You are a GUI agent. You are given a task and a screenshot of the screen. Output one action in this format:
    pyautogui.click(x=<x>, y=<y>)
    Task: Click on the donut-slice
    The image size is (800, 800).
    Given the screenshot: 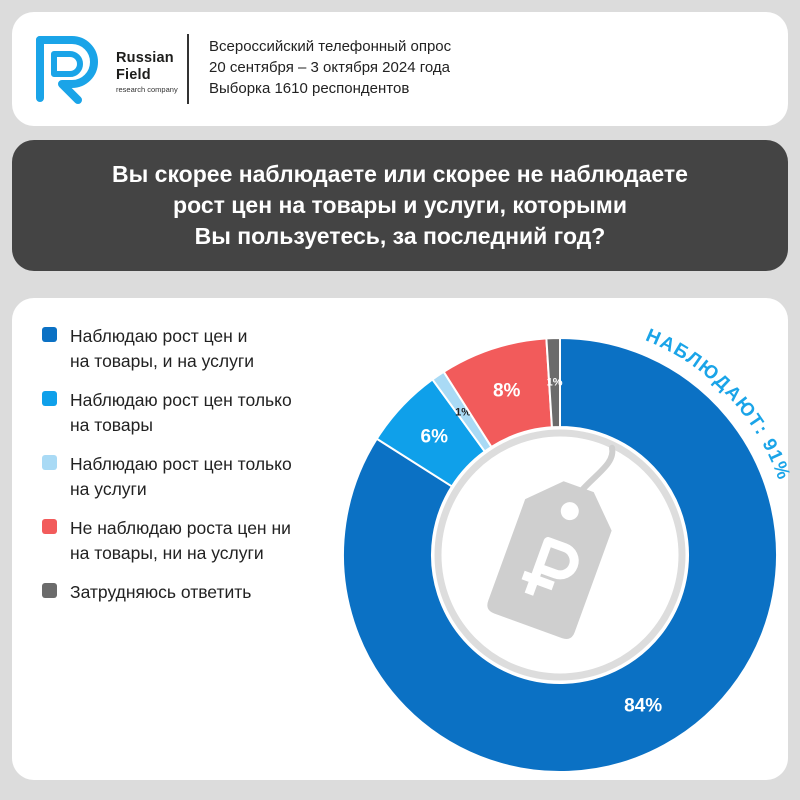 What is the action you would take?
    pyautogui.click(x=553, y=382)
    